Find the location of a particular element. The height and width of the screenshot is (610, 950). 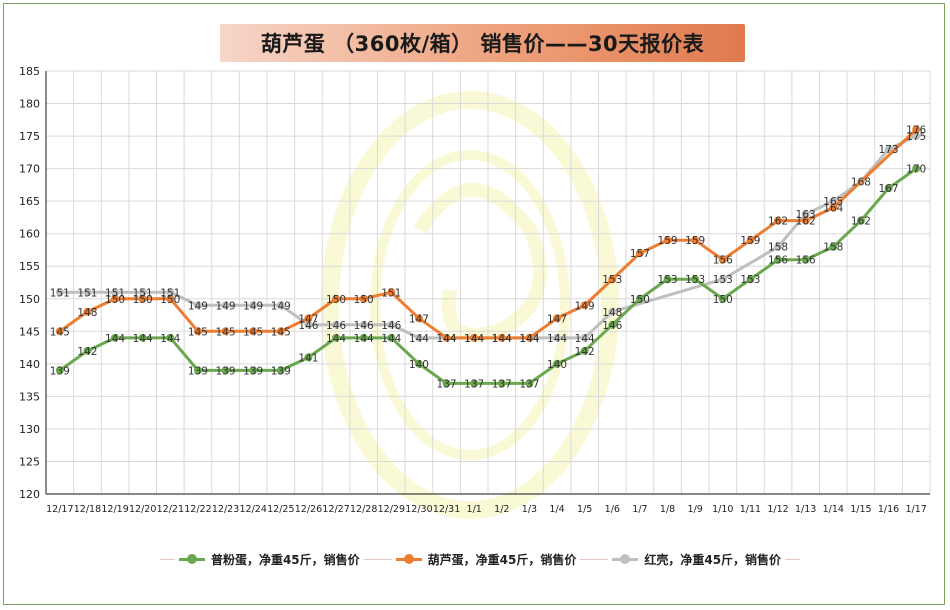

x-tick-label: 12/23 is located at coordinates (225, 509).